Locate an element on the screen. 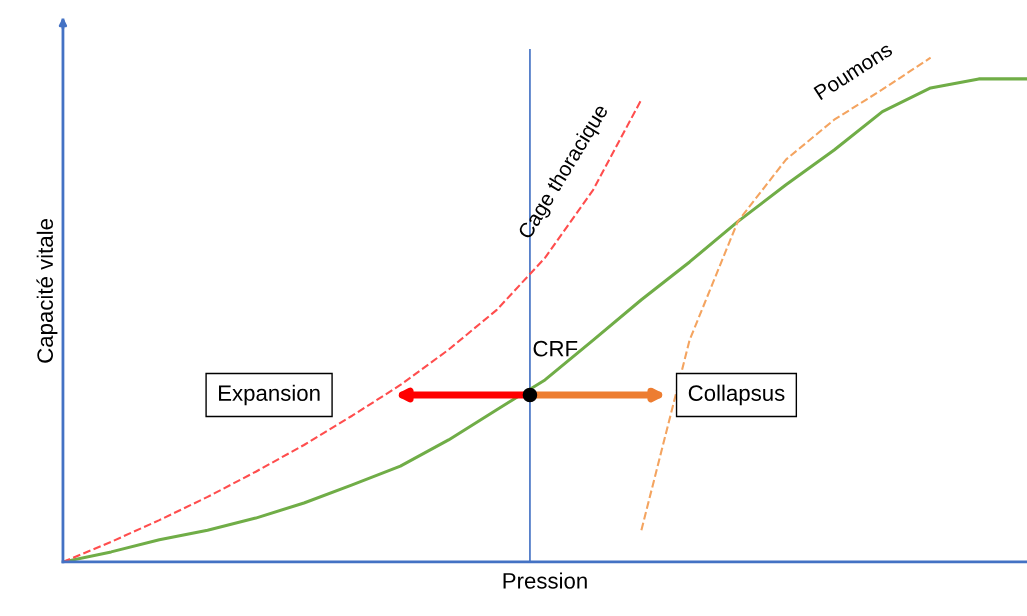 This screenshot has width=1027, height=616. annotation: Collapsus is located at coordinates (736, 395).